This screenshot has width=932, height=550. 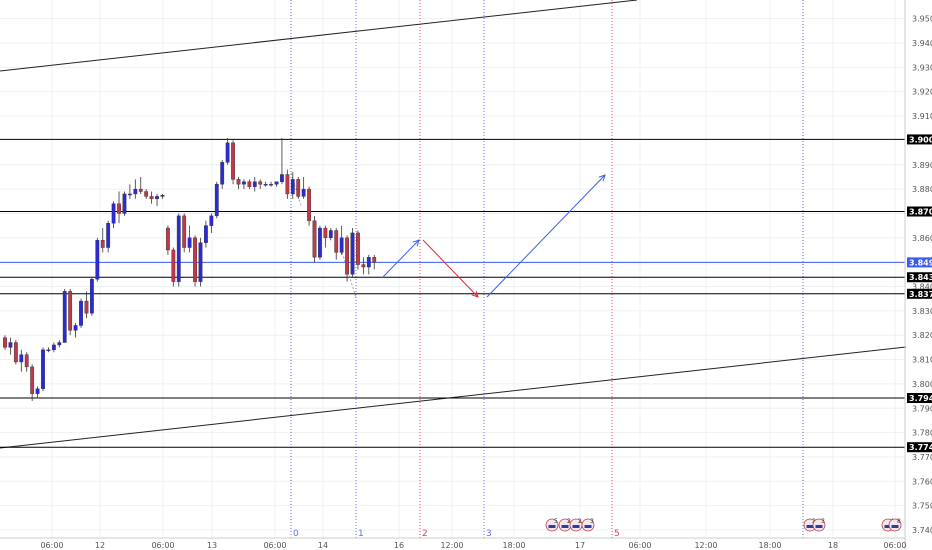 What do you see at coordinates (922, 92) in the screenshot?
I see `y-tick-label: 3.9200` at bounding box center [922, 92].